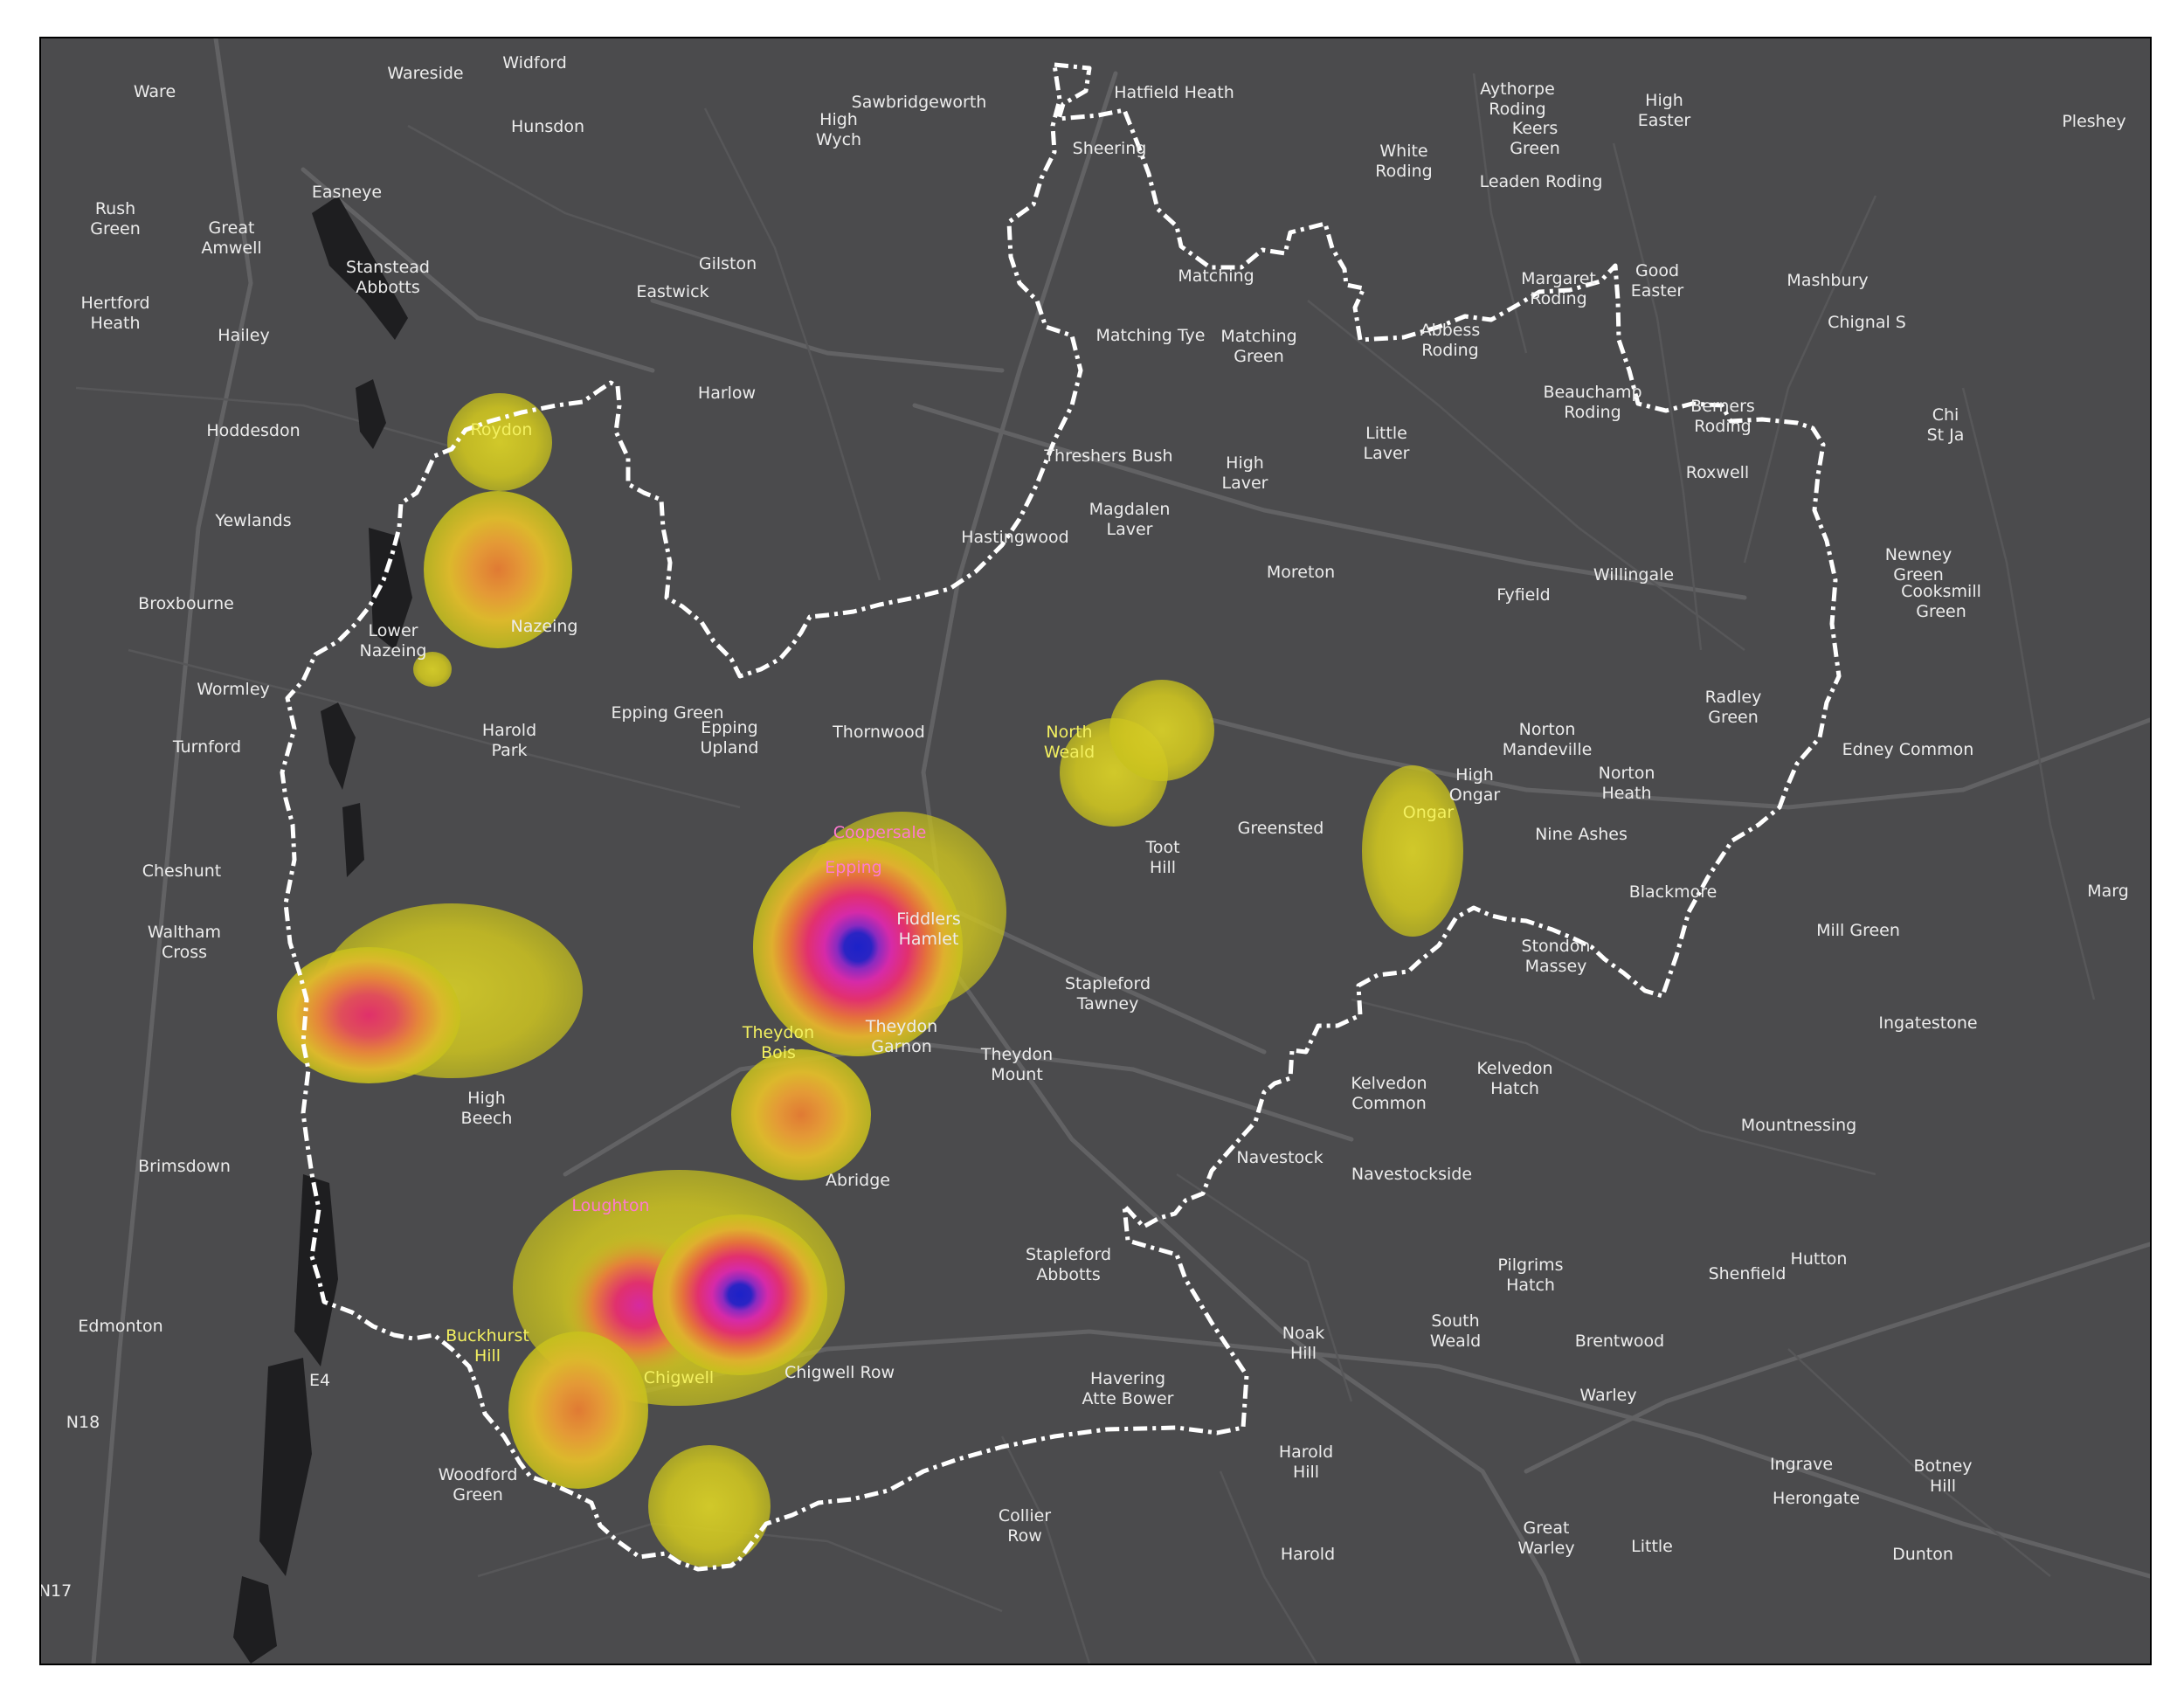  I want to click on place-label-hutton: Hutton, so click(1819, 1259).